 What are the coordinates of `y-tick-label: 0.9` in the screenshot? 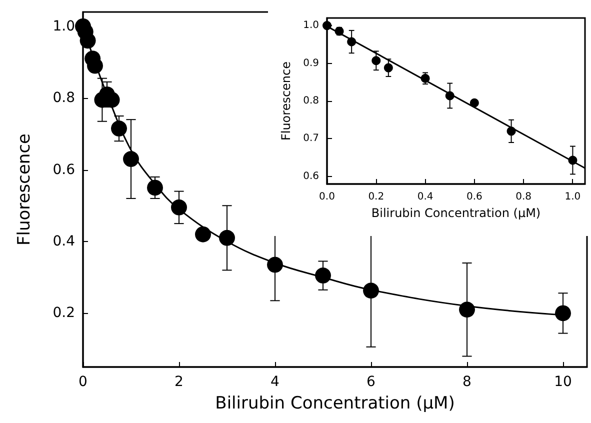 It's located at (311, 63).